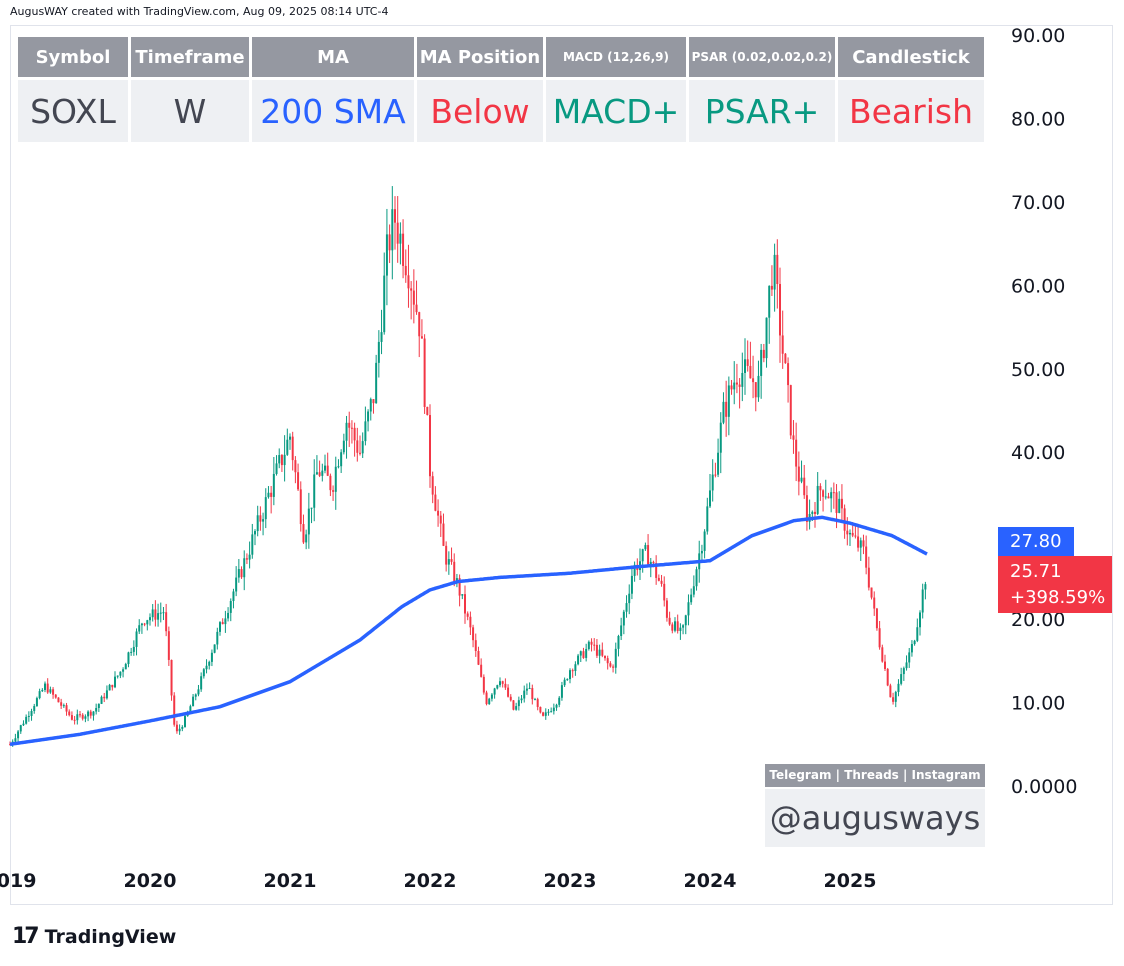 This screenshot has width=1124, height=966. Describe the element at coordinates (1038, 36) in the screenshot. I see `y-tick-label: 90.00` at that location.